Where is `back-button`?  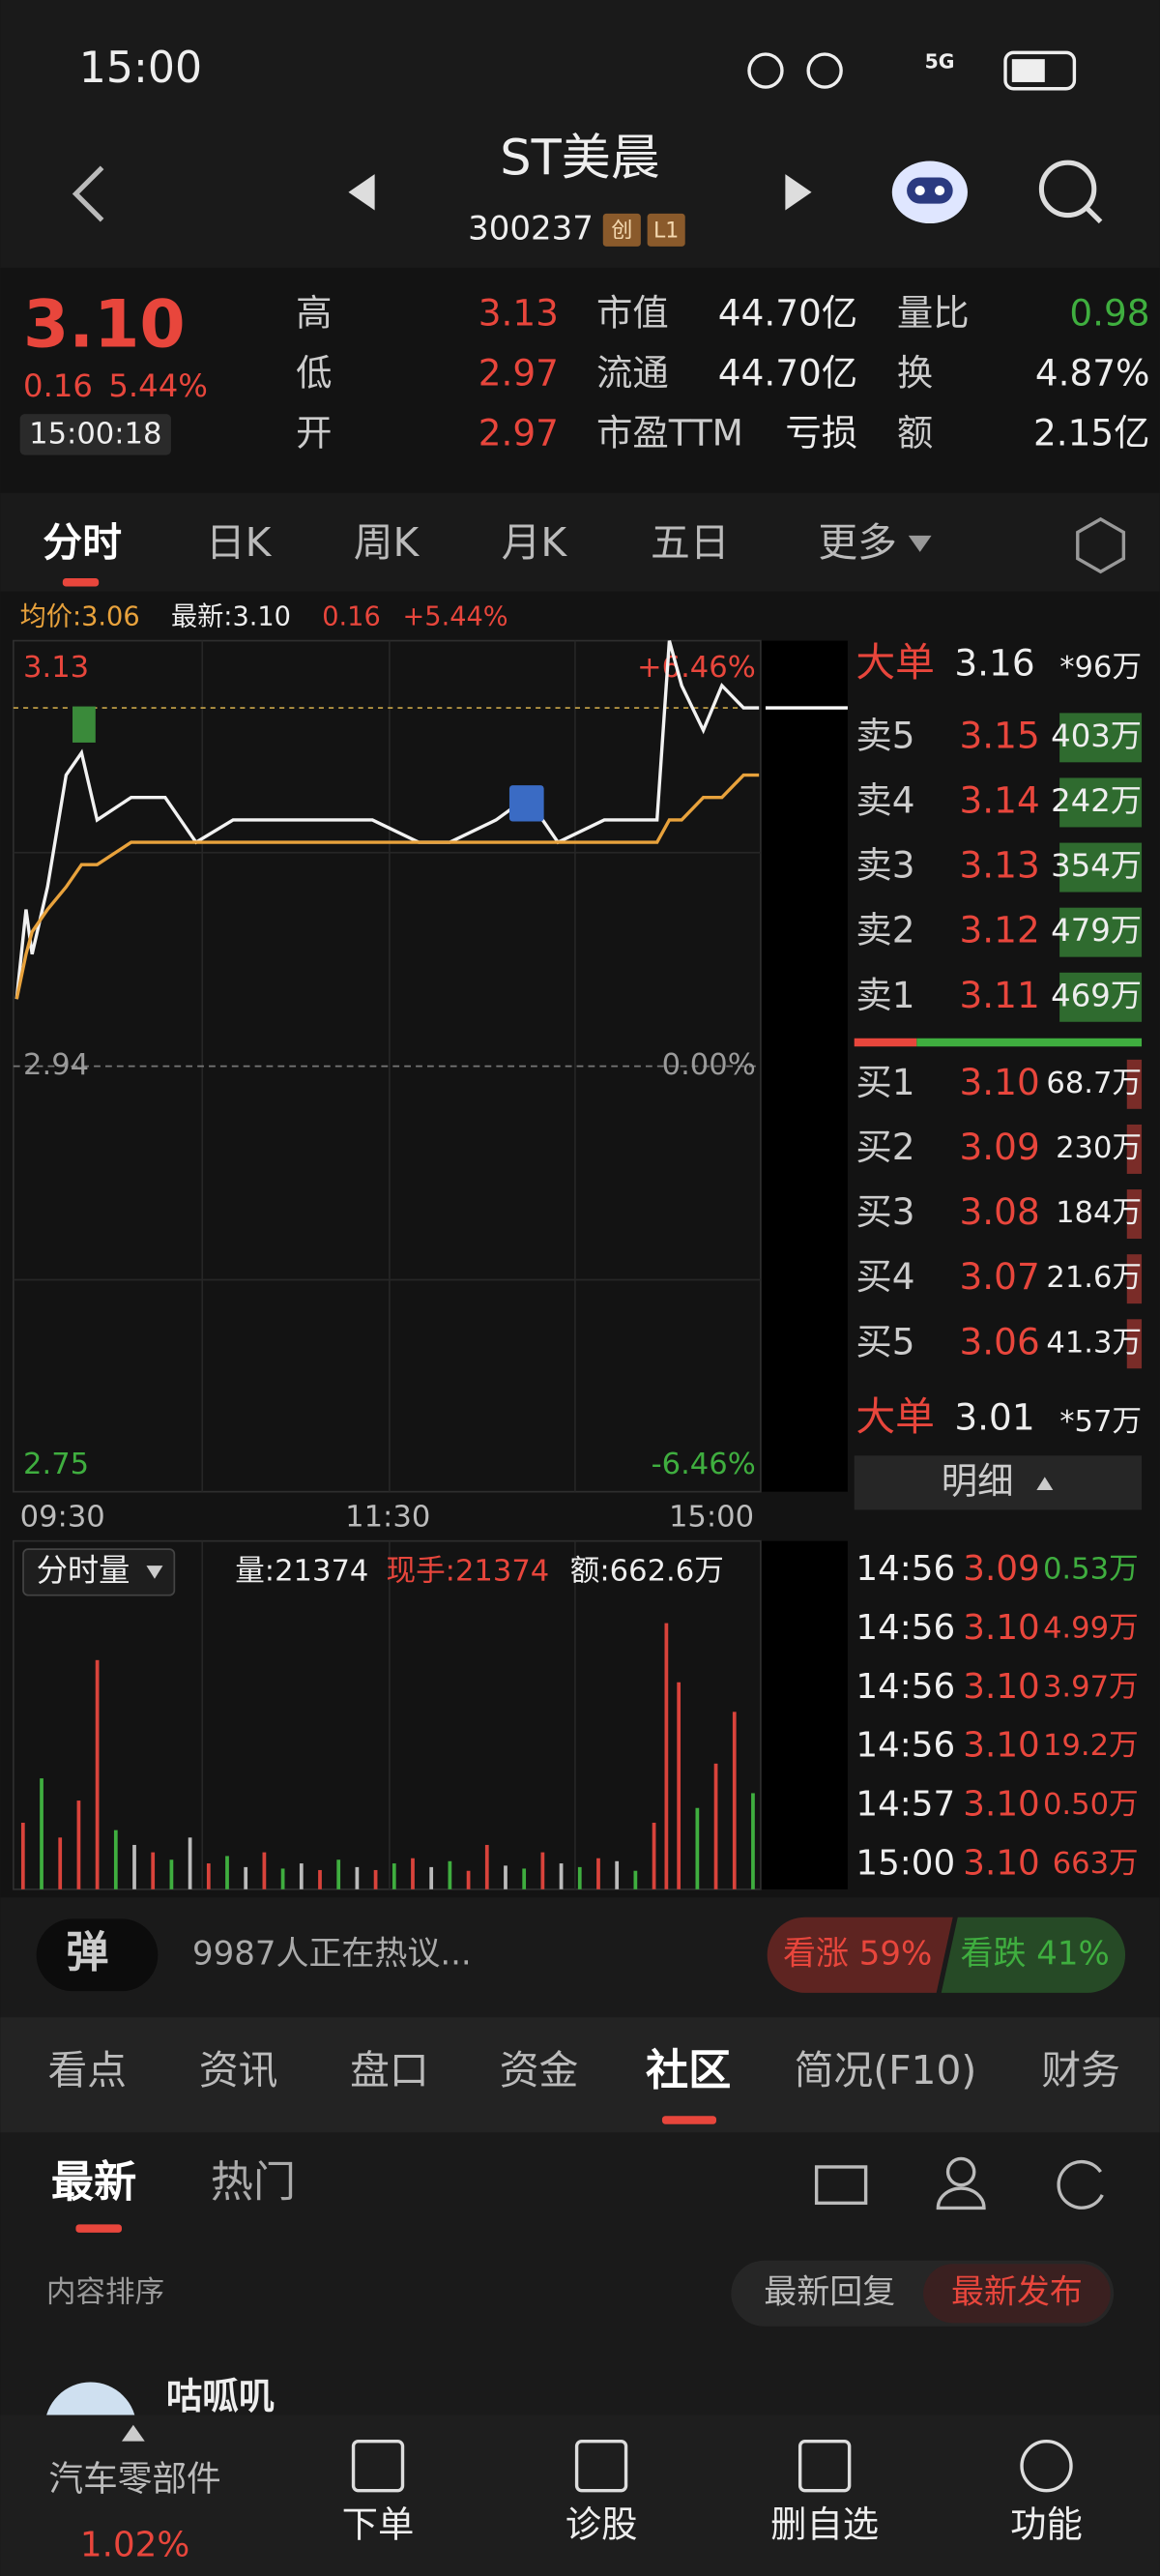
back-button is located at coordinates (88, 193).